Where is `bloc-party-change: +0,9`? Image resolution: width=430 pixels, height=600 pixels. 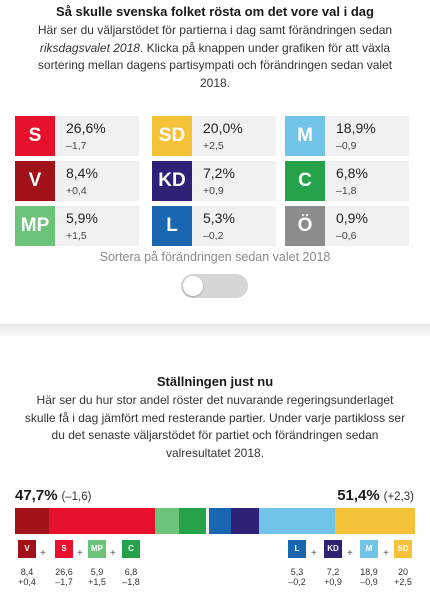 bloc-party-change: +0,9 is located at coordinates (333, 582).